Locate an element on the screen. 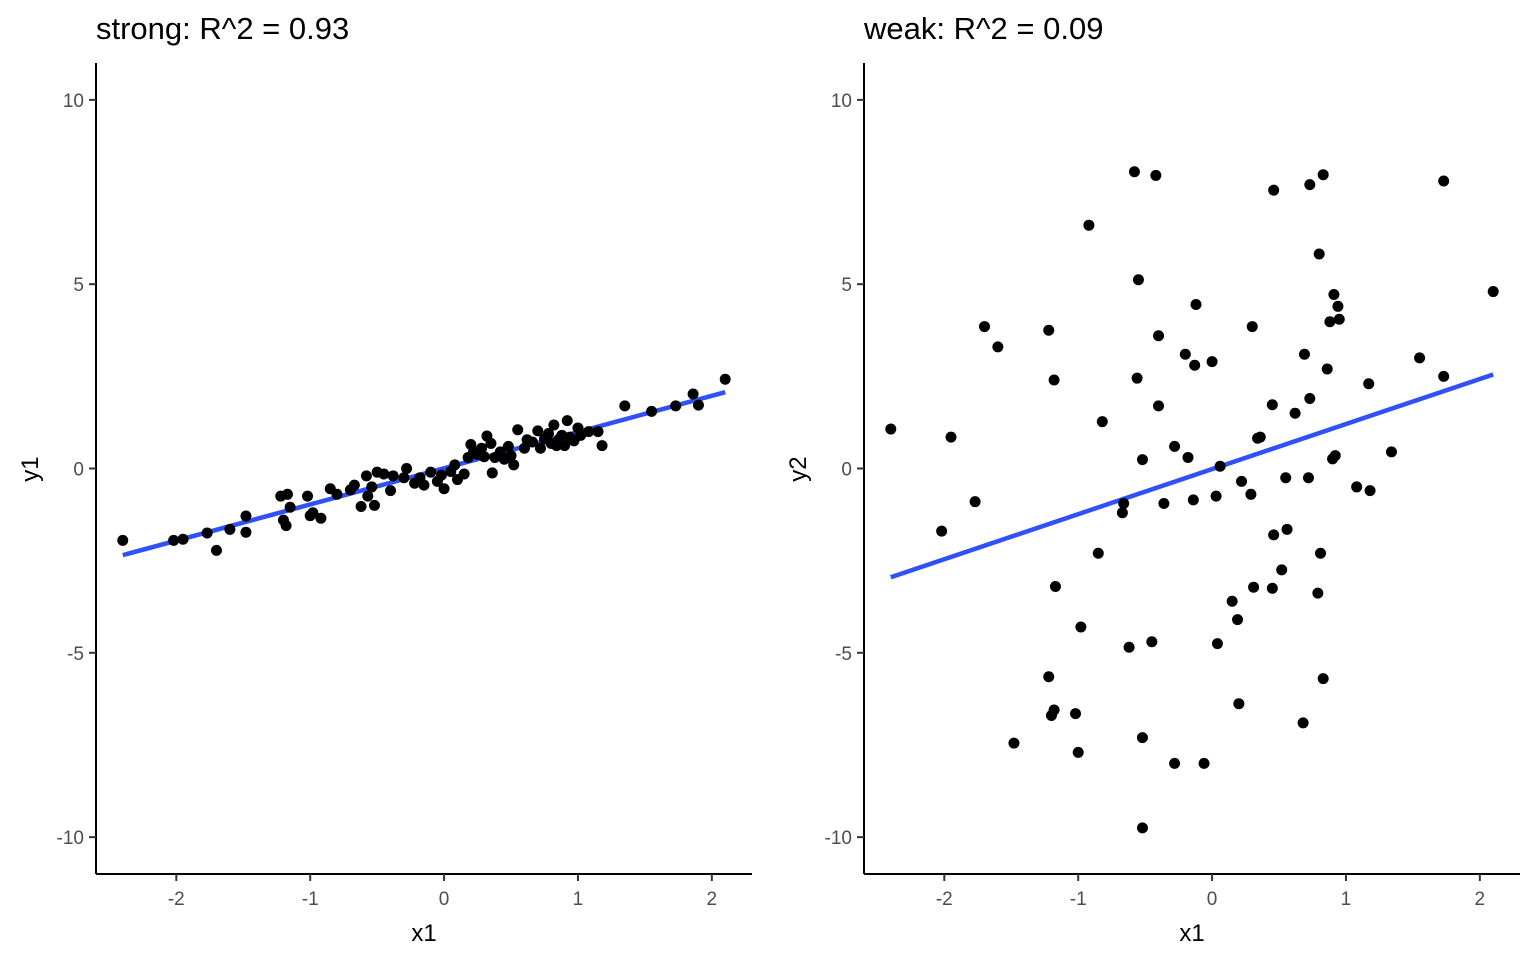 This screenshot has height=960, width=1536. y-axis-title-strong: y1 is located at coordinates (30, 468).